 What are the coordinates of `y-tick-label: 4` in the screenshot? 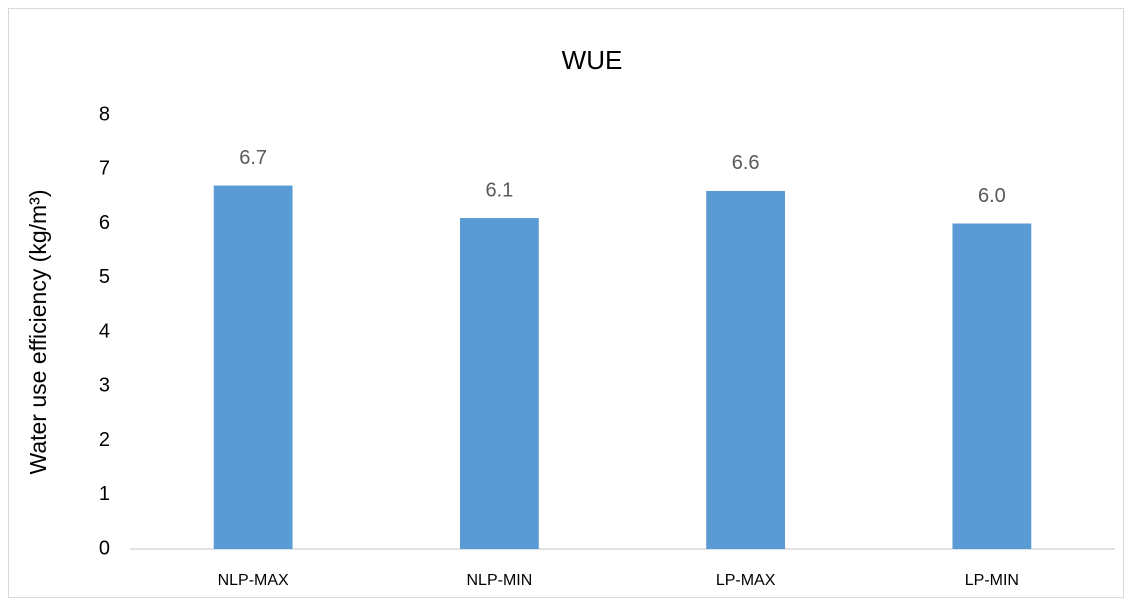 It's located at (104, 331).